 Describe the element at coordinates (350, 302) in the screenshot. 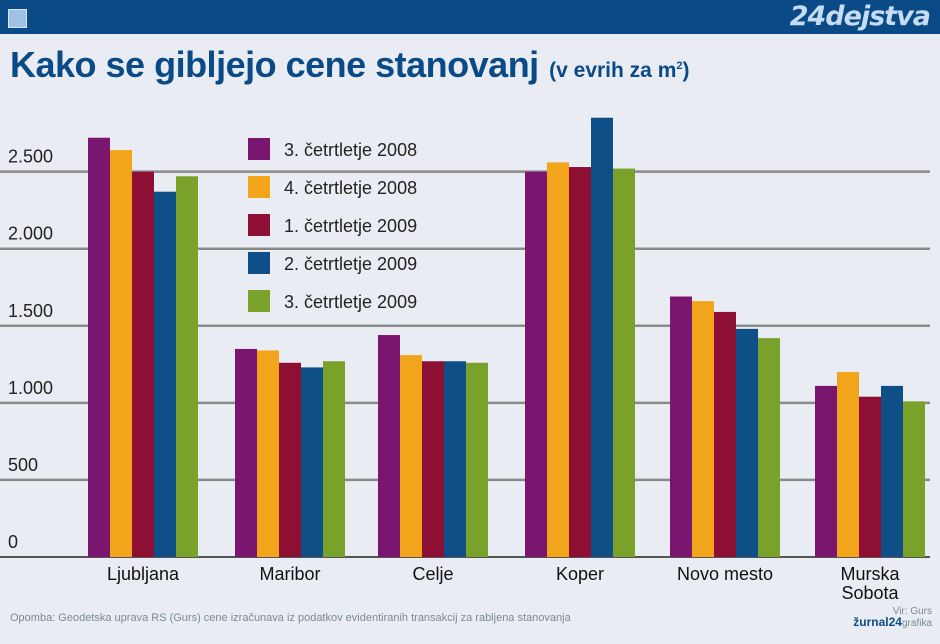

I see `legend-label: 3. četrtletje 2009` at that location.